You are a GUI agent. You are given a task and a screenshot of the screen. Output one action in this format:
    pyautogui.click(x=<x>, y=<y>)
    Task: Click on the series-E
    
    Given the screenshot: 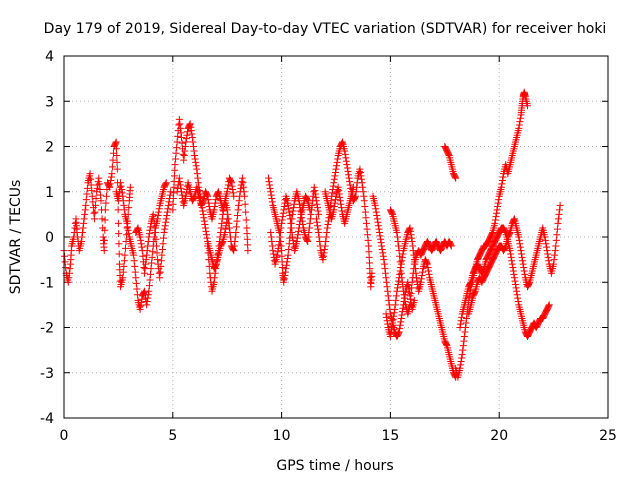 What is the action you would take?
    pyautogui.click(x=205, y=198)
    